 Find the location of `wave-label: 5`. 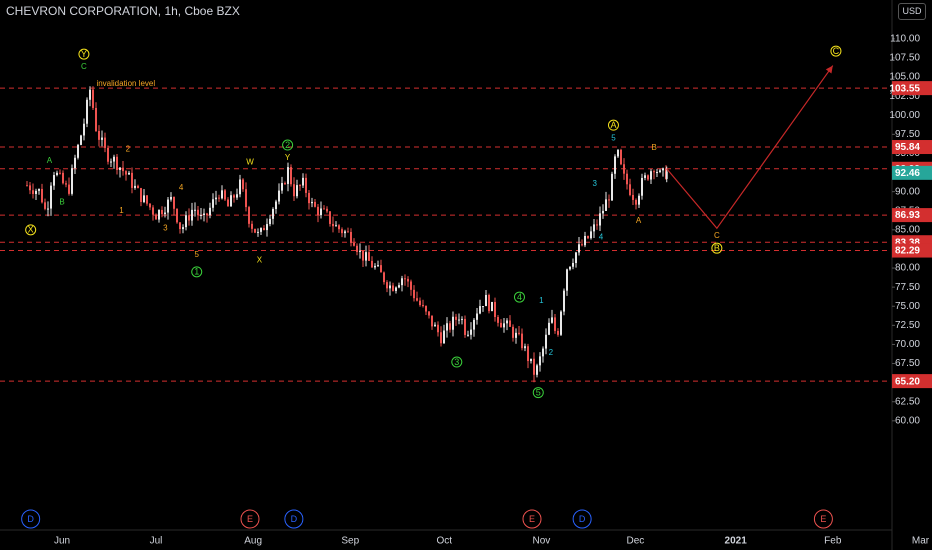

wave-label: 5 is located at coordinates (197, 254).